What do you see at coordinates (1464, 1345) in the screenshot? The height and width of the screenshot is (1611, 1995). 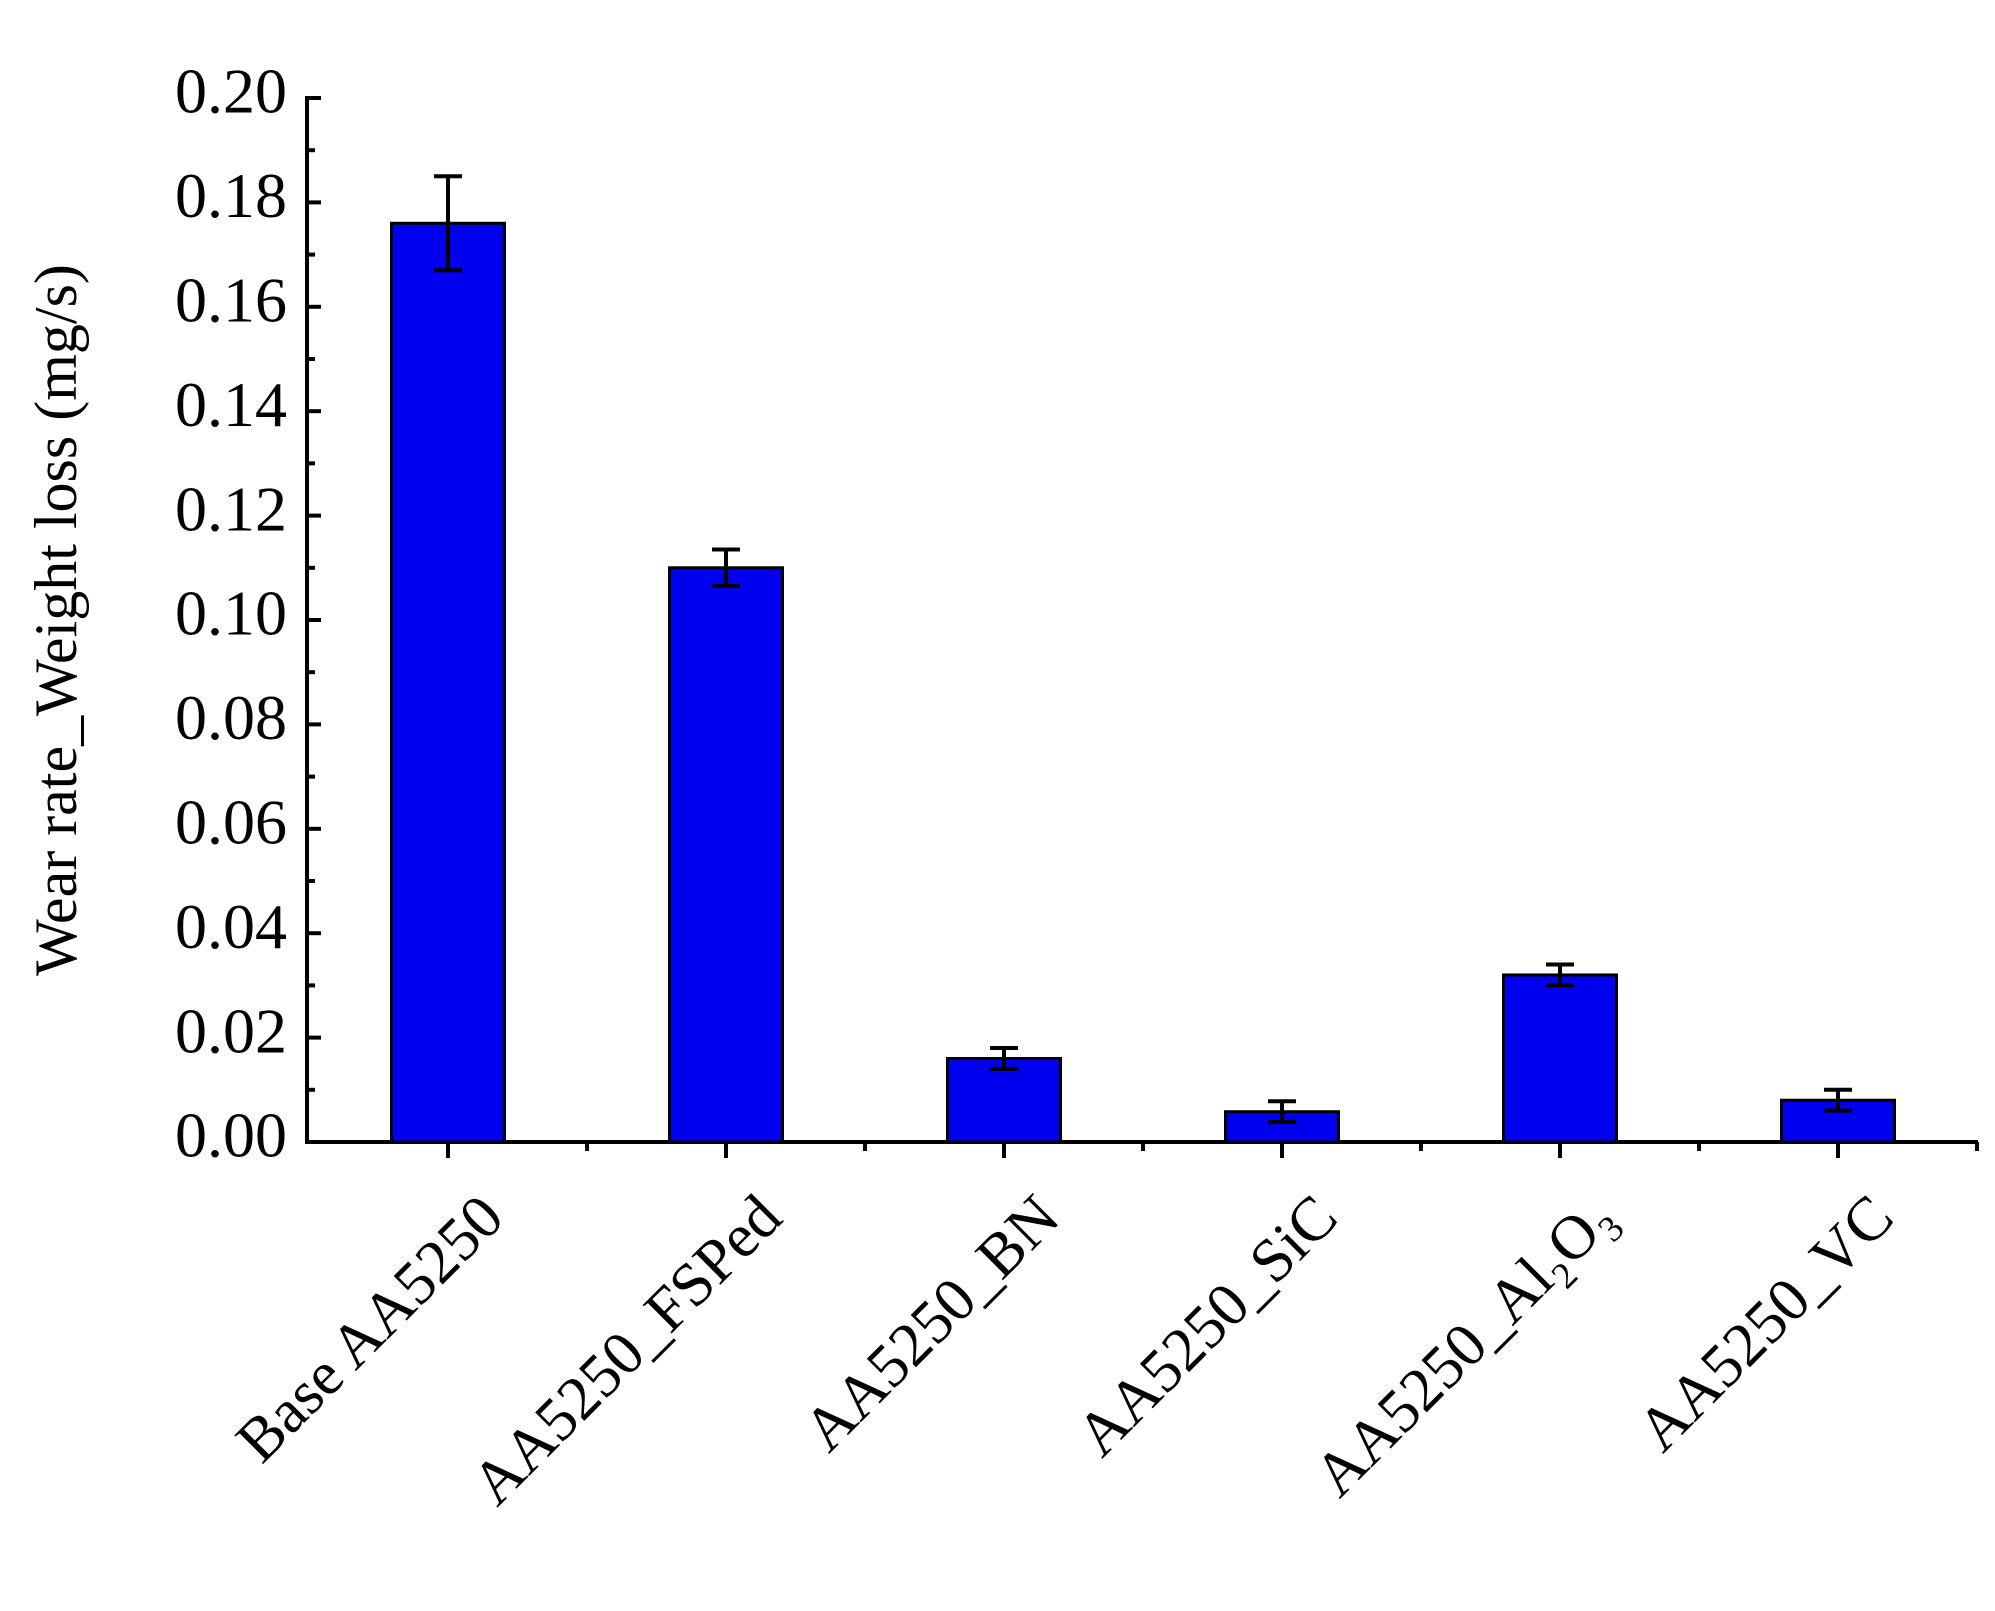 I see `x-tick-label: AA5250_Al₂O₃` at bounding box center [1464, 1345].